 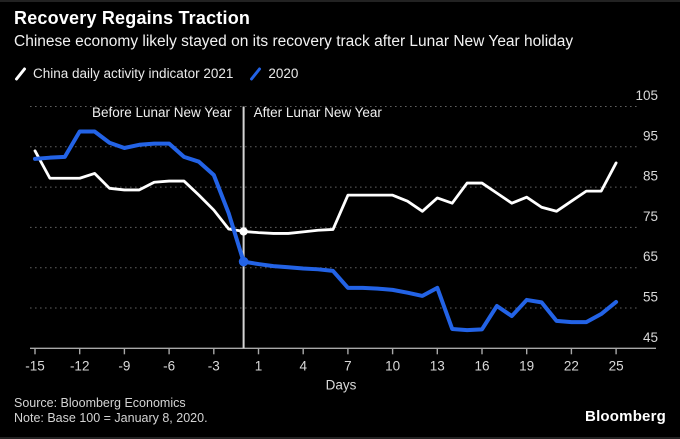 What do you see at coordinates (133, 73) in the screenshot?
I see `legend-label-2021: China daily activity indicator 2021` at bounding box center [133, 73].